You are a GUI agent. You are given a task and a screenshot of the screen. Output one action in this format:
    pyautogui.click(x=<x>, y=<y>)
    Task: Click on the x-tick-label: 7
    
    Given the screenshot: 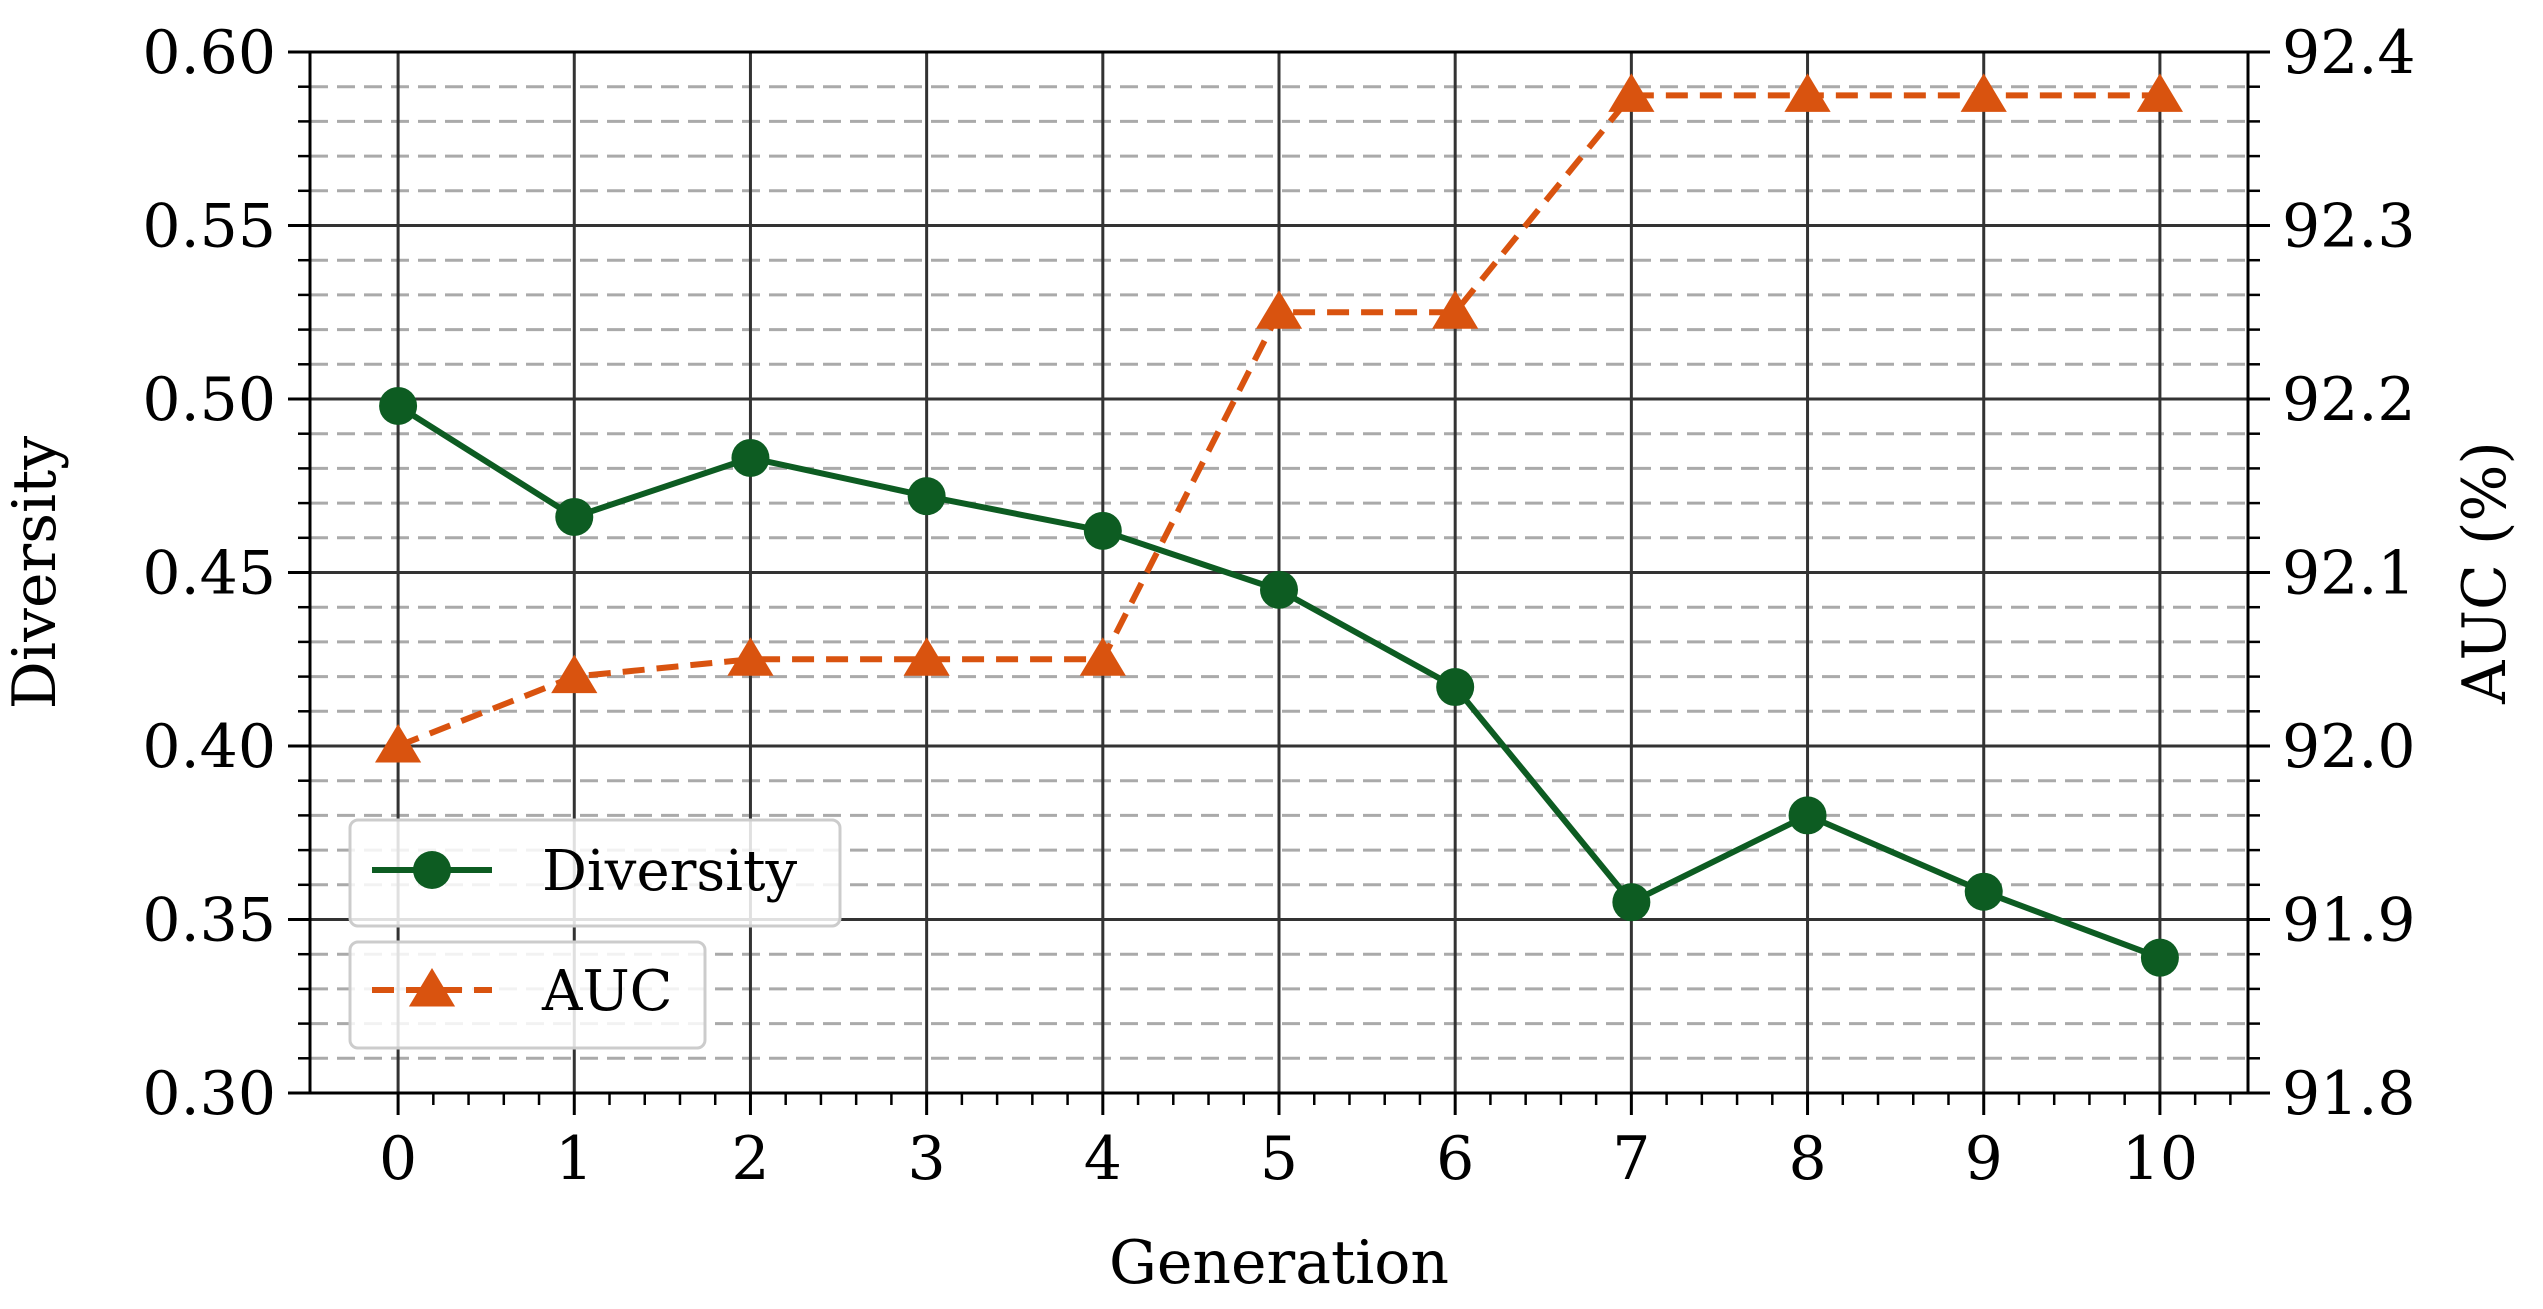 What is the action you would take?
    pyautogui.click(x=1631, y=1159)
    